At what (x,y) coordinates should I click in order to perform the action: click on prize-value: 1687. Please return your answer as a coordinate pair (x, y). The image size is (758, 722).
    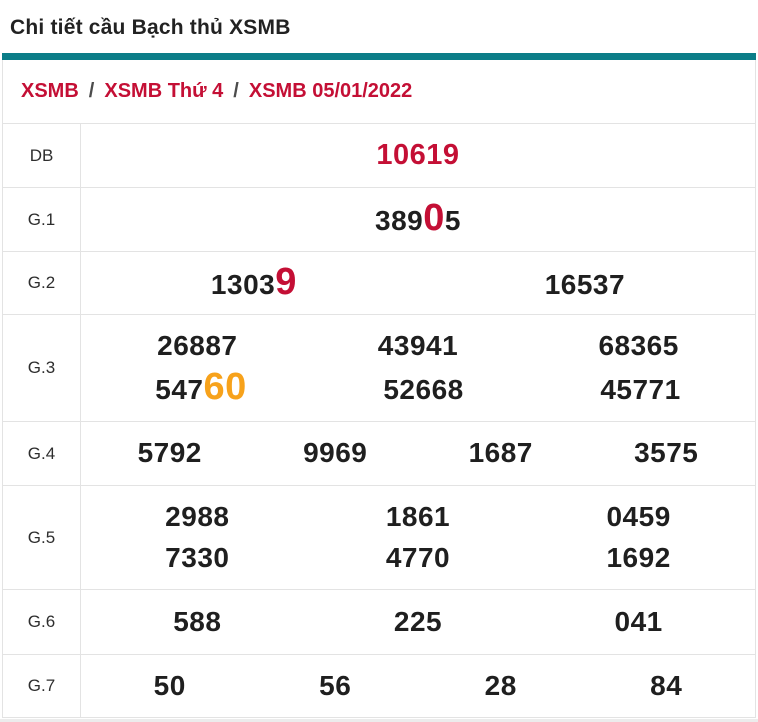
    Looking at the image, I should click on (500, 453).